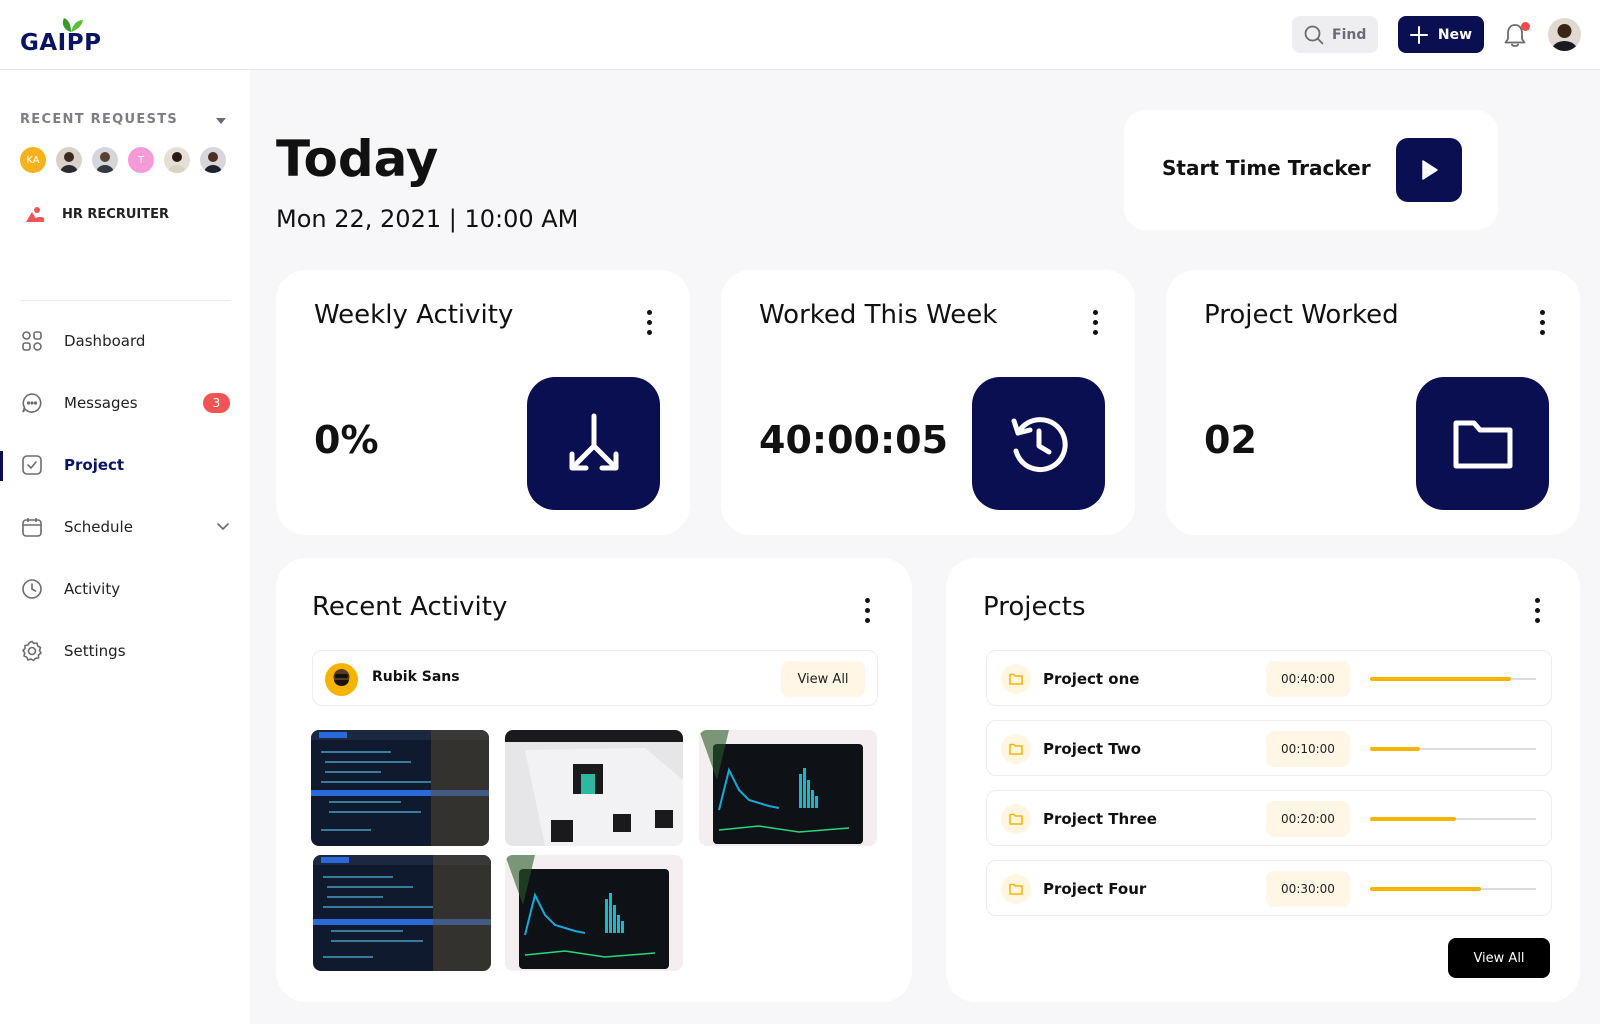  I want to click on sidebar-item-label: Dashboard, so click(105, 341).